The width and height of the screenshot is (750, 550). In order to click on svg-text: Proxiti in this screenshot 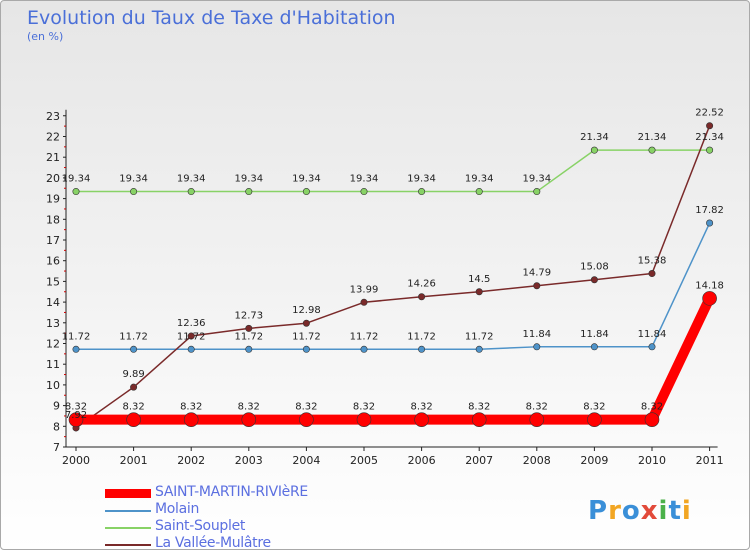, I will do `click(640, 511)`.